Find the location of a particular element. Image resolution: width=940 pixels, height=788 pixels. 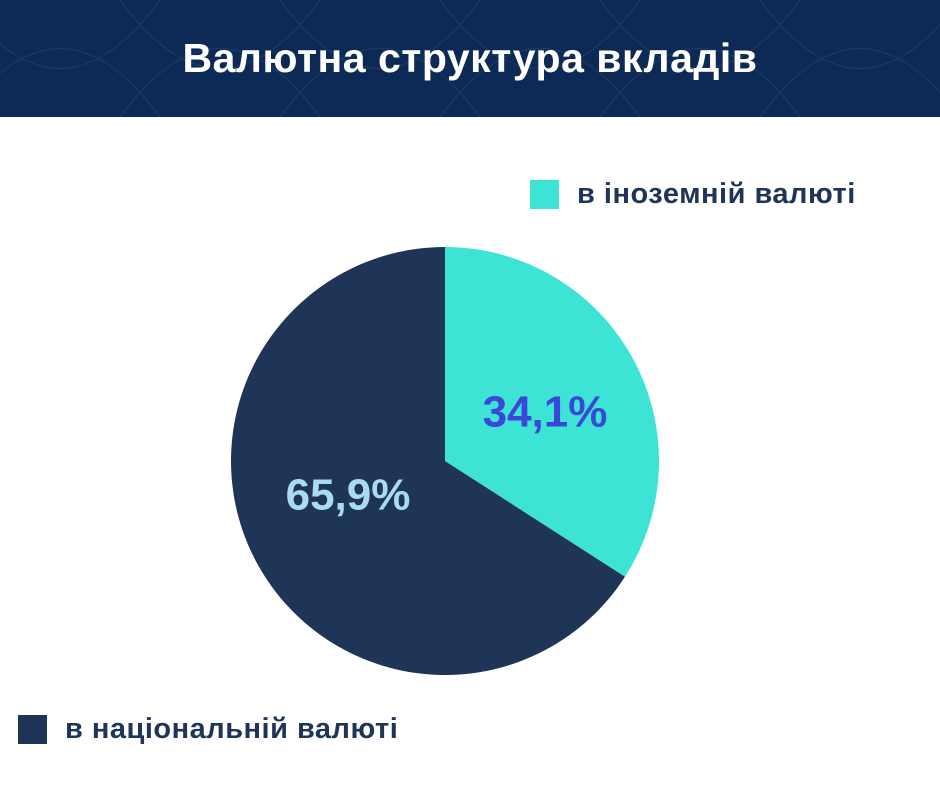

header-pattern is located at coordinates (470, 58).